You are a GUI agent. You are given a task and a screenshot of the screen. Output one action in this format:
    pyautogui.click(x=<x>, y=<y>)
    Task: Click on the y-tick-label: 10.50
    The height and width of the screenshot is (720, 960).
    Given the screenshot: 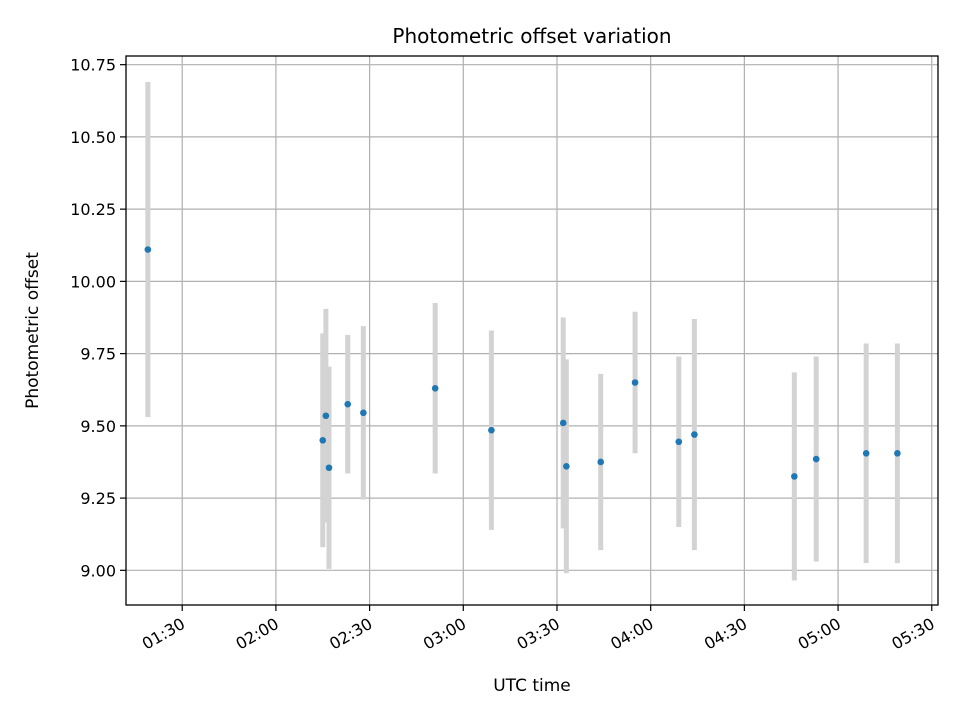 What is the action you would take?
    pyautogui.click(x=93, y=137)
    